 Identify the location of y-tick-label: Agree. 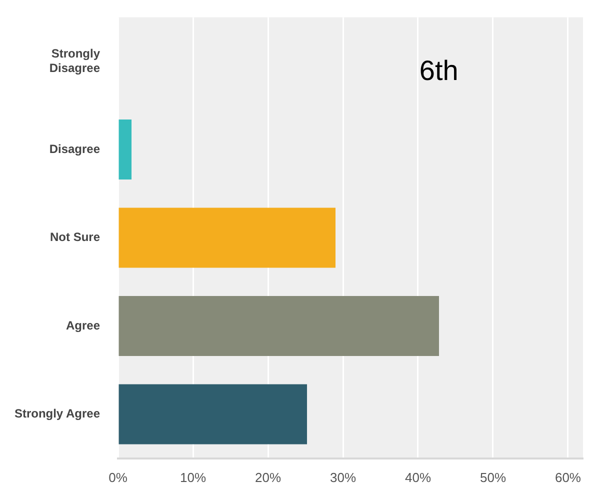
(83, 325).